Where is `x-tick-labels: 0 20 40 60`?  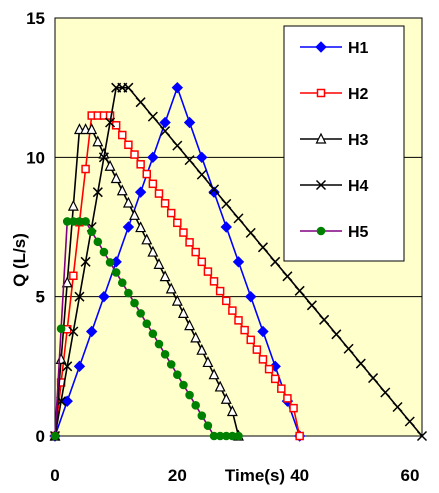 x-tick-labels: 0 20 40 60 is located at coordinates (234, 475).